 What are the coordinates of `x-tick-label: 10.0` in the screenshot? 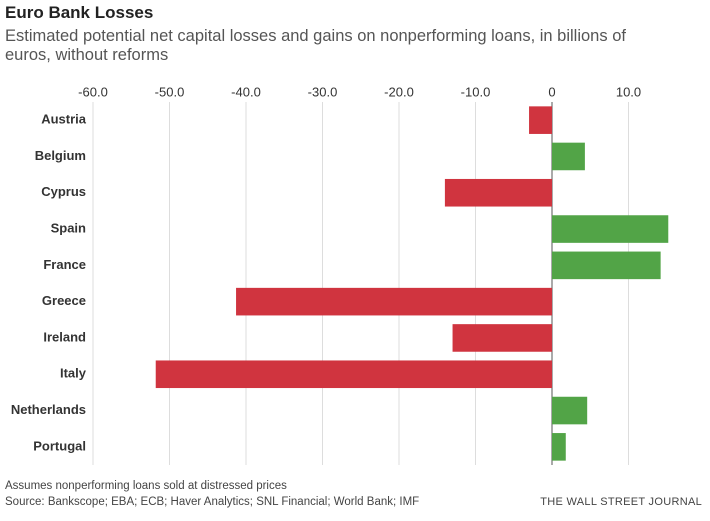 It's located at (628, 91).